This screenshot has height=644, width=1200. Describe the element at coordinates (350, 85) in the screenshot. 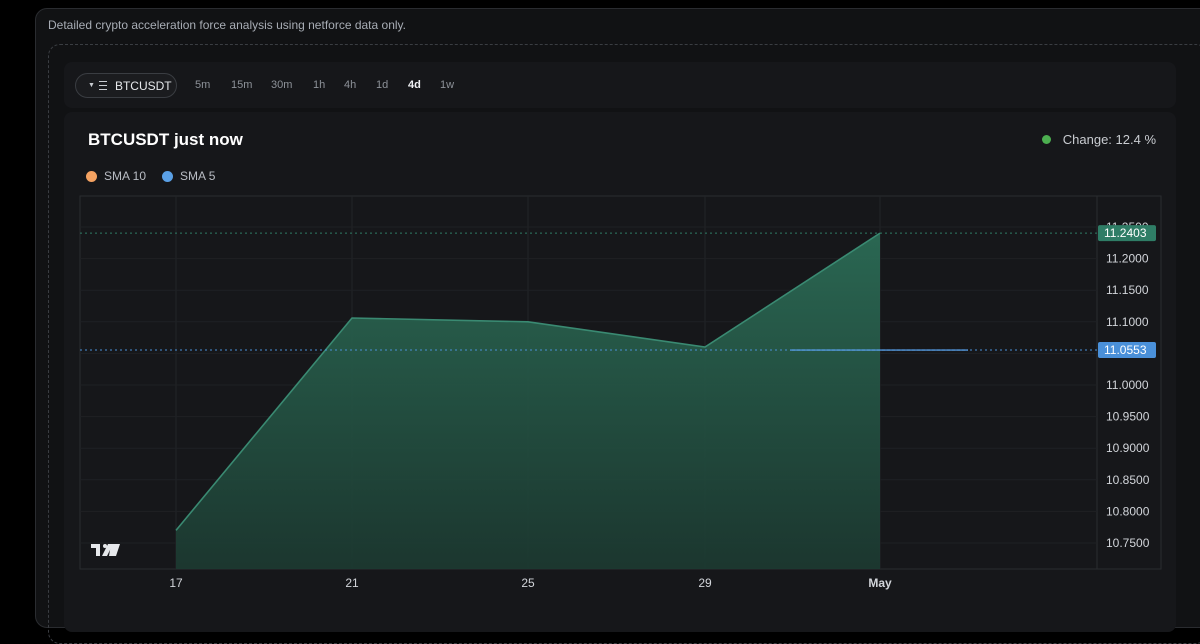

I see `timeframe-4h: 4h` at that location.